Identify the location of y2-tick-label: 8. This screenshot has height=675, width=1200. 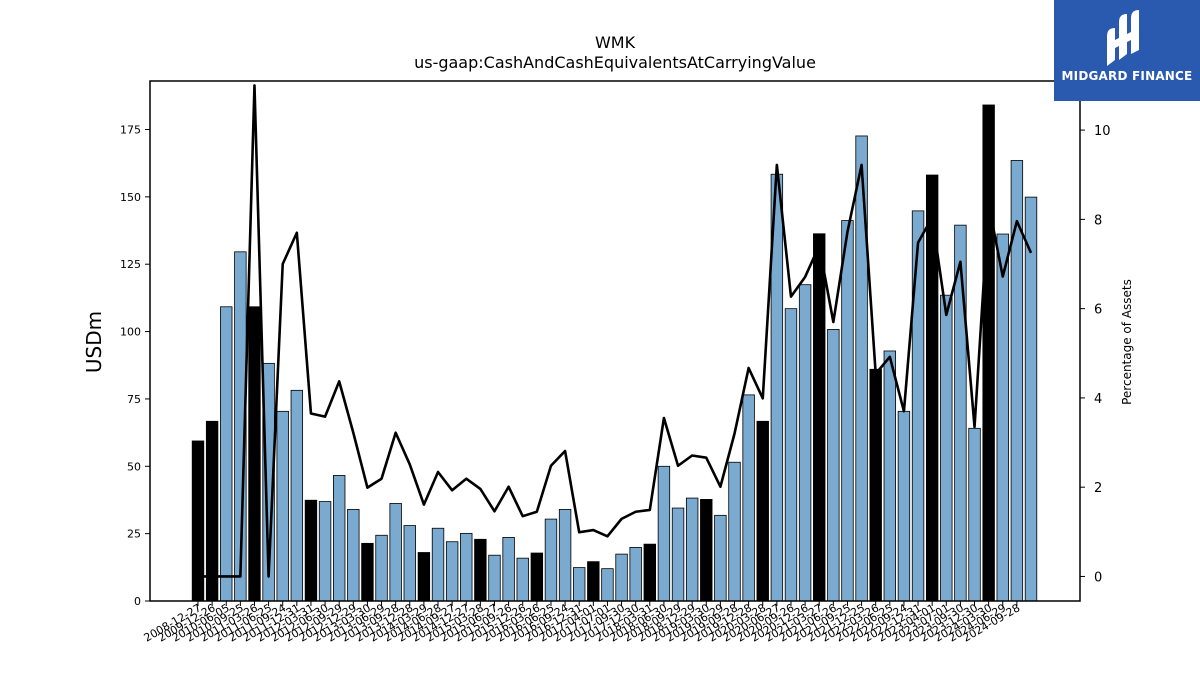
(1098, 220).